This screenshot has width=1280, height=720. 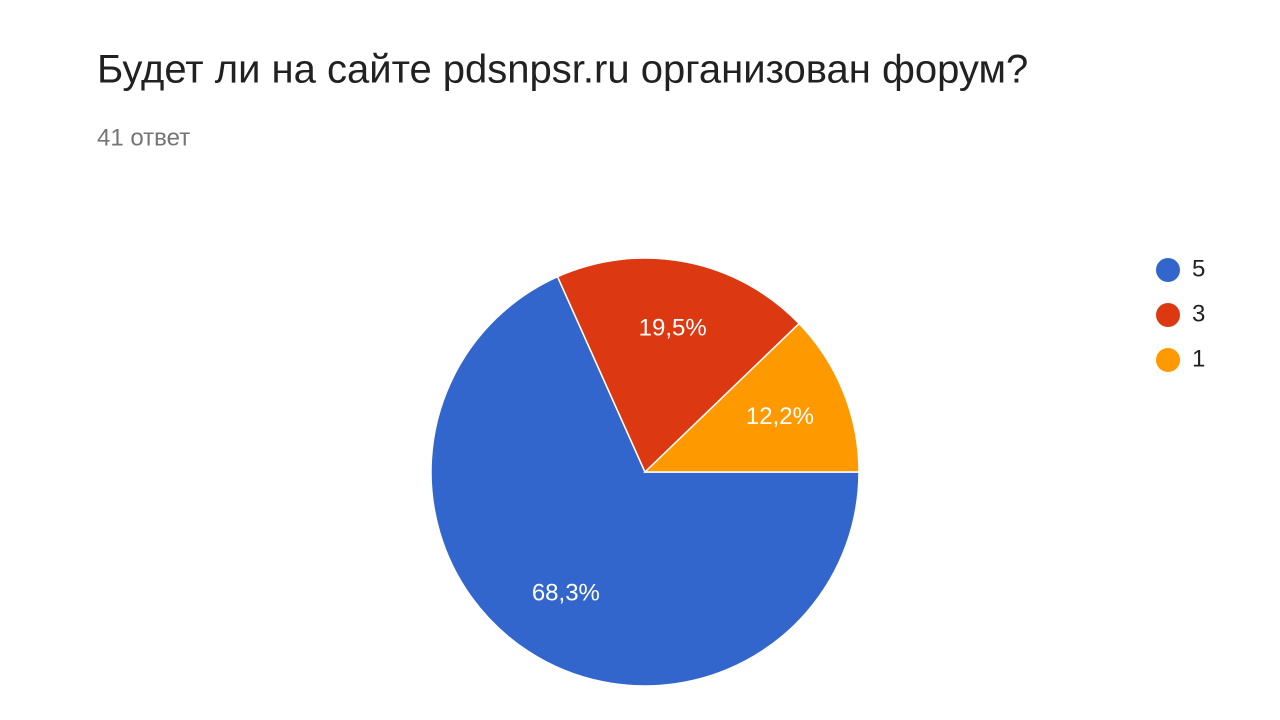 I want to click on slice-label: 19,5%, so click(x=673, y=327).